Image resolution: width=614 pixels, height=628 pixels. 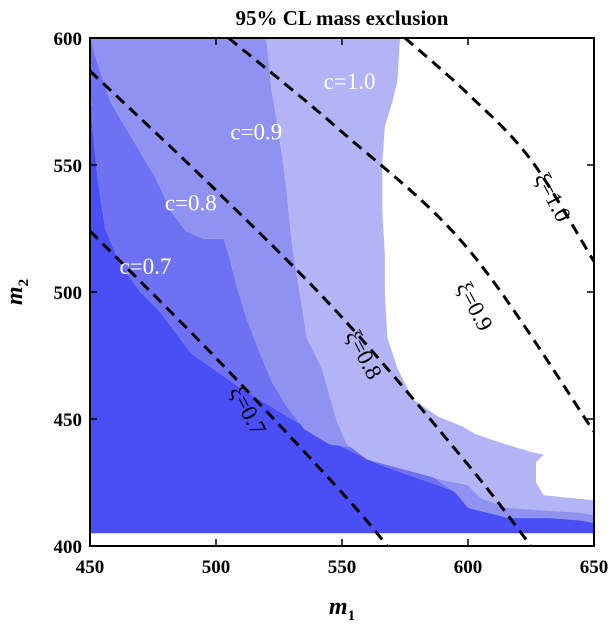 What do you see at coordinates (191, 203) in the screenshot?
I see `contour-label-1: c=0.8` at bounding box center [191, 203].